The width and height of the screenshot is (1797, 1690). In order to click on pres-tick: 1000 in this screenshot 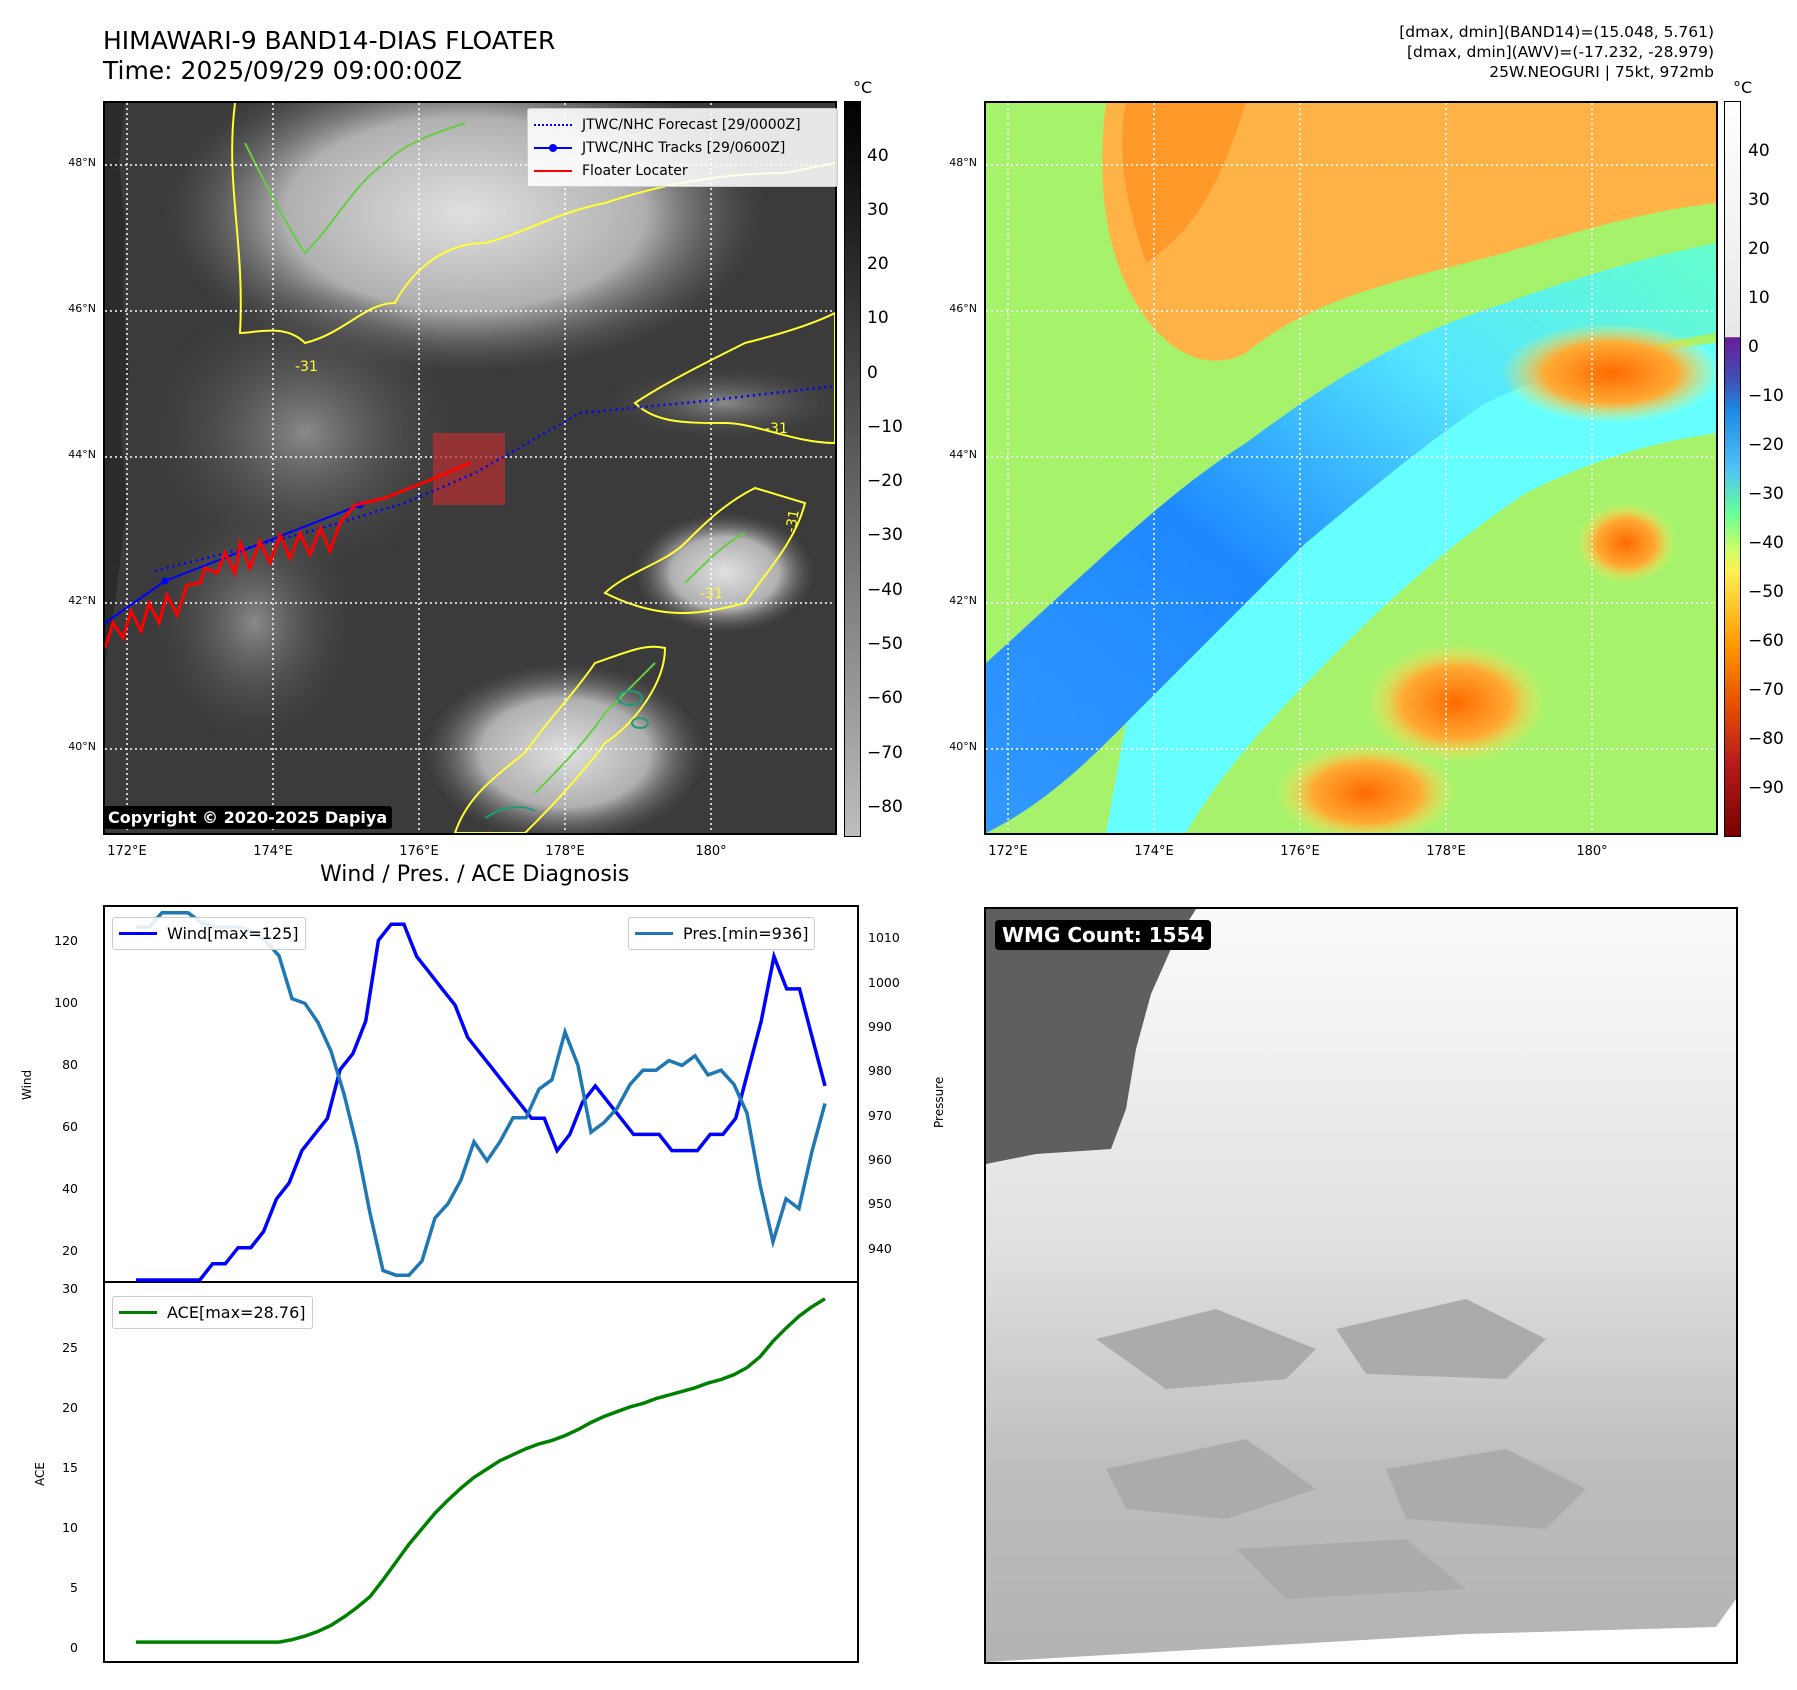, I will do `click(884, 982)`.